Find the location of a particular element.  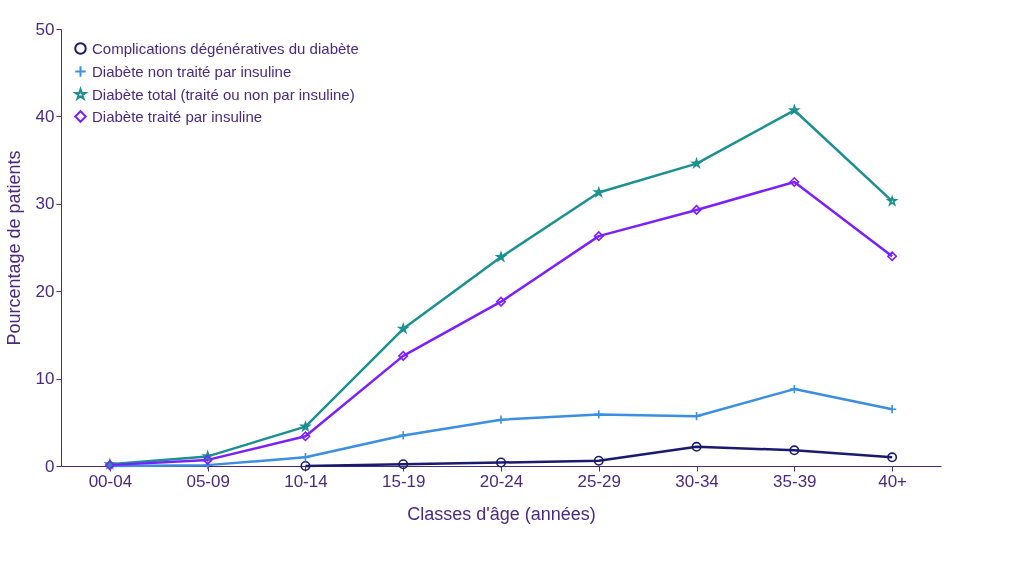

x-tick-label: 20-24 is located at coordinates (501, 481).